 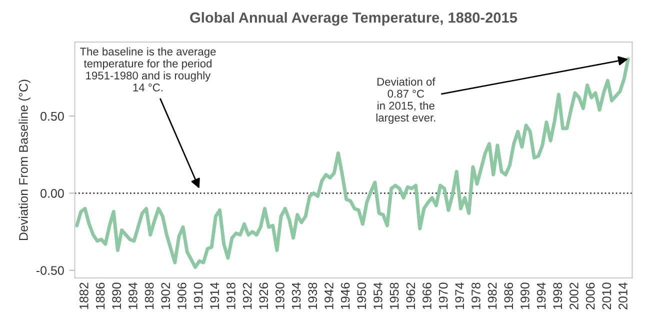 I want to click on x-tick-label: 1990, so click(x=525, y=296).